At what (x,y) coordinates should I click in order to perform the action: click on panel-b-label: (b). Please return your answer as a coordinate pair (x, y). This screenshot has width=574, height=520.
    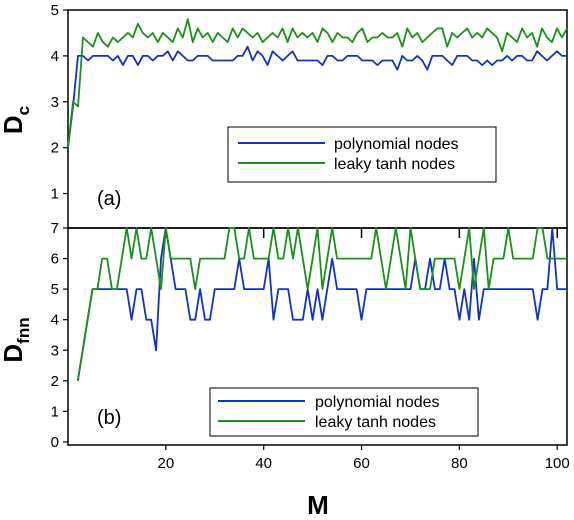
    Looking at the image, I should click on (109, 418).